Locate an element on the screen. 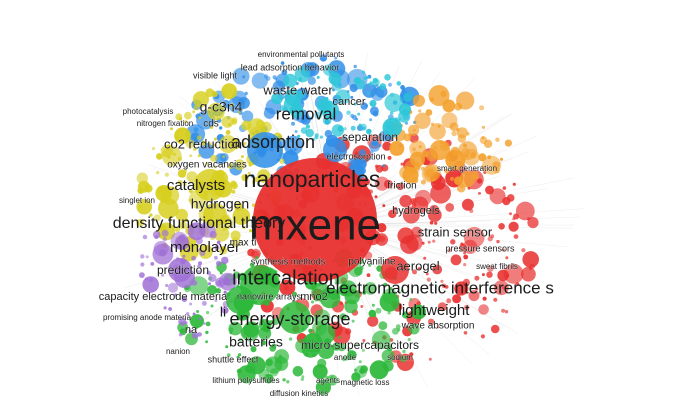 The width and height of the screenshot is (673, 409). keyword-label-nanoparticles: nanoparticles is located at coordinates (312, 179).